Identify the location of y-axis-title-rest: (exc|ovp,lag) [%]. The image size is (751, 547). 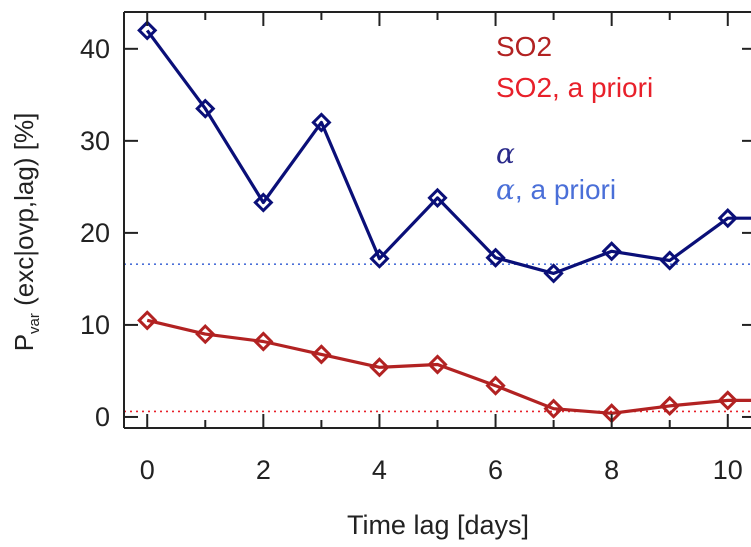
(24, 213).